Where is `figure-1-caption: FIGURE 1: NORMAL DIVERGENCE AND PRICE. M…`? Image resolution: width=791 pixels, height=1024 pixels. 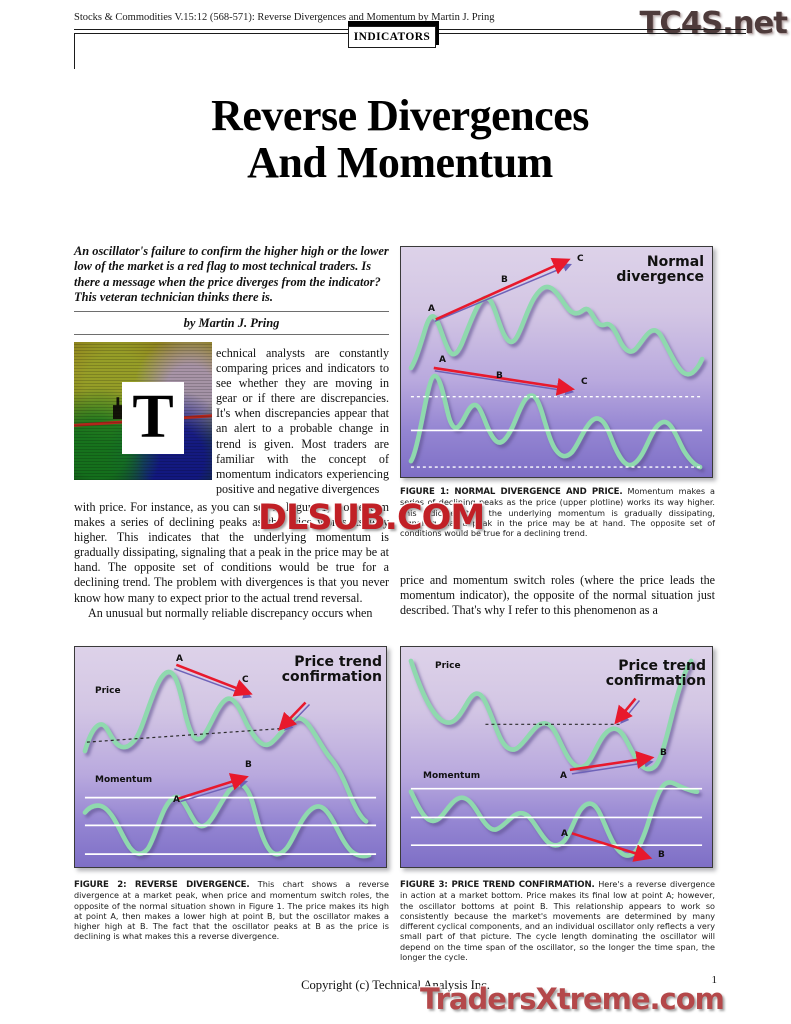
figure-1-caption: FIGURE 1: NORMAL DIVERGENCE AND PRICE. M… is located at coordinates (557, 512).